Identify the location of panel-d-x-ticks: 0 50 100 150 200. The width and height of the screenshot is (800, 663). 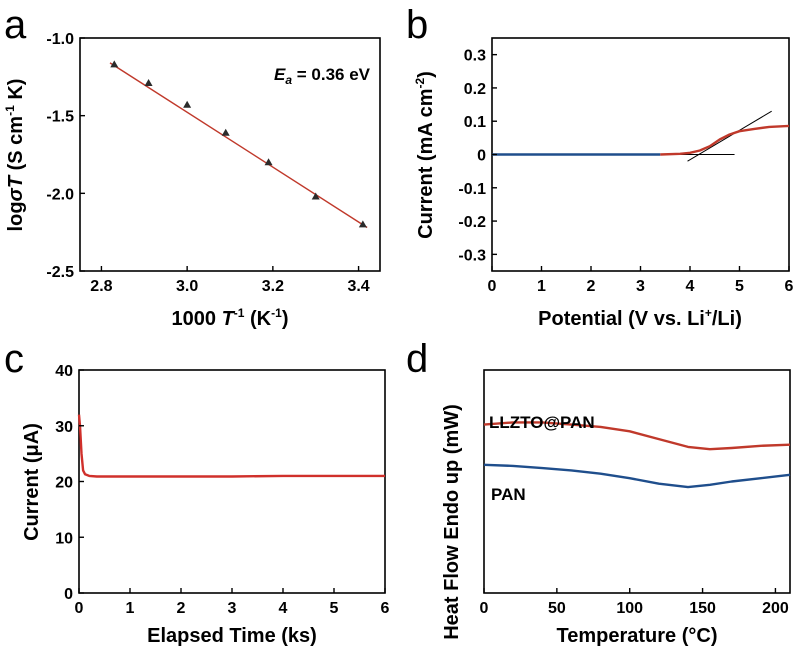
(634, 602).